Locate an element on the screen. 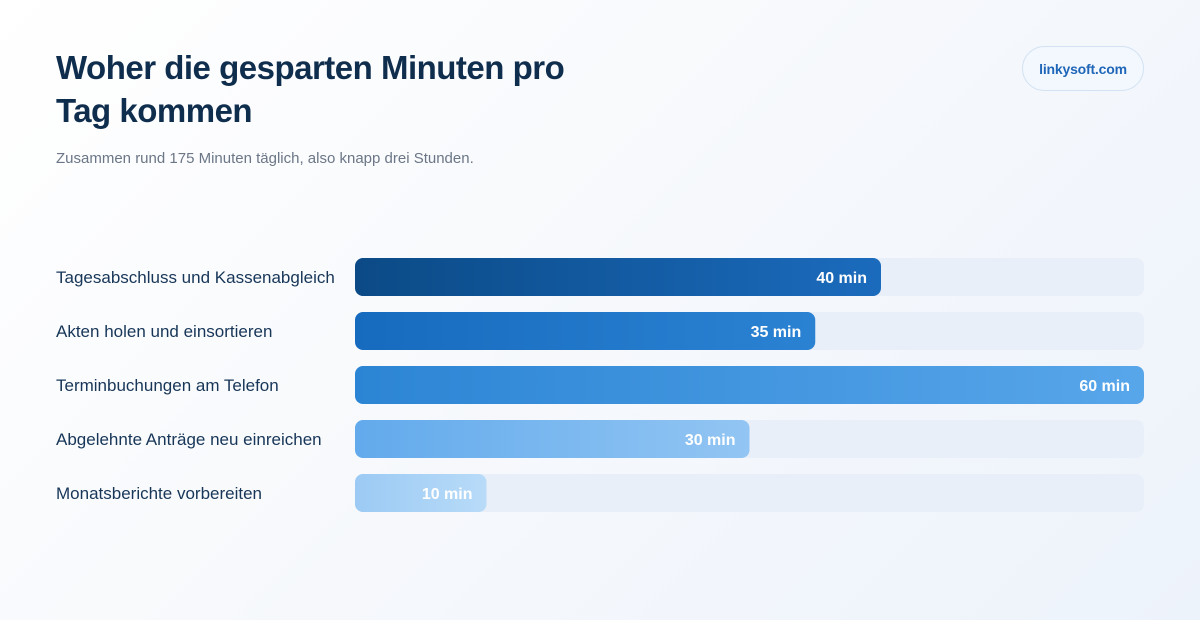 This screenshot has height=620, width=1200. bar-row: Tagesabschluss und Kassenabgleich 40 min is located at coordinates (600, 277).